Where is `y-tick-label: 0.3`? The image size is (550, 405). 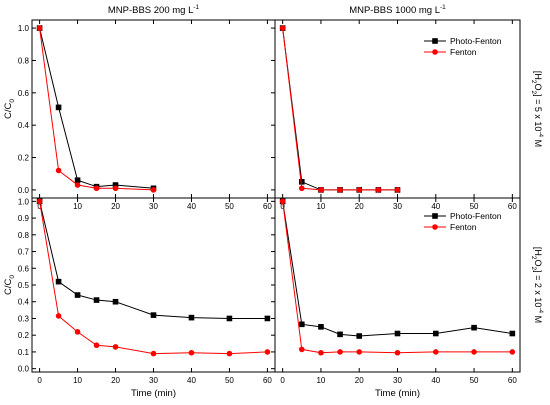 y-tick-label: 0.3 is located at coordinates (24, 318).